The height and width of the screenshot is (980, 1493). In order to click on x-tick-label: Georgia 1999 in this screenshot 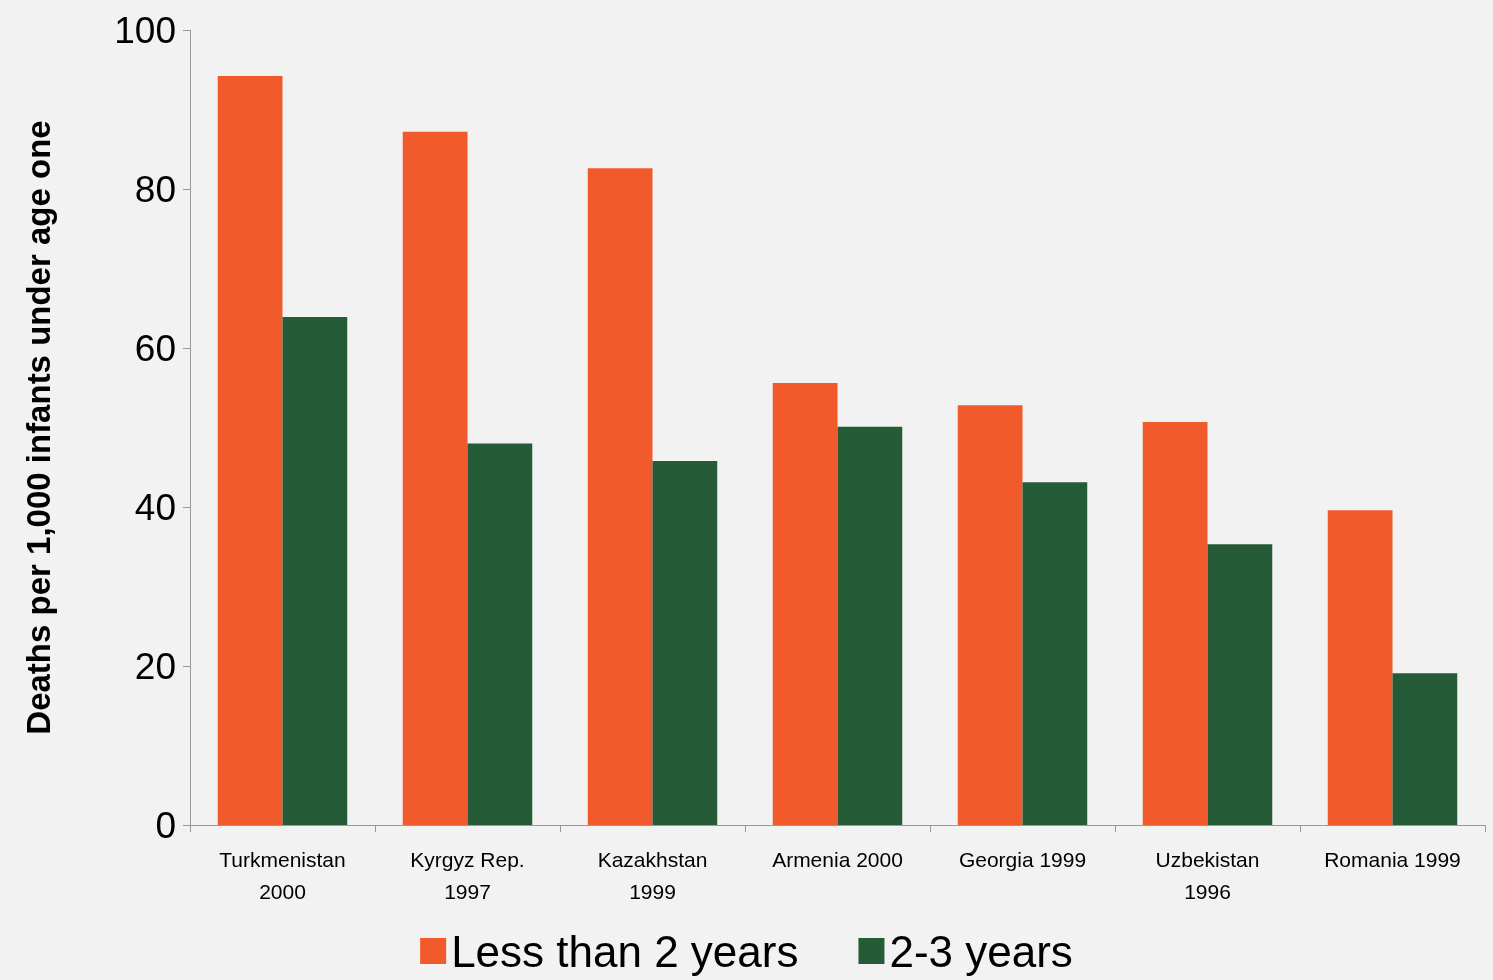, I will do `click(1022, 859)`.